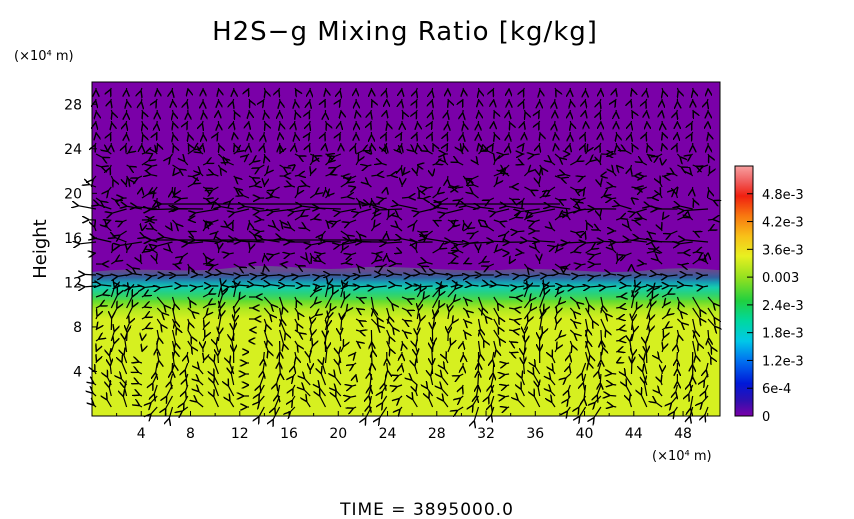 The image size is (854, 519). What do you see at coordinates (535, 434) in the screenshot?
I see `x-tick-label: 36` at bounding box center [535, 434].